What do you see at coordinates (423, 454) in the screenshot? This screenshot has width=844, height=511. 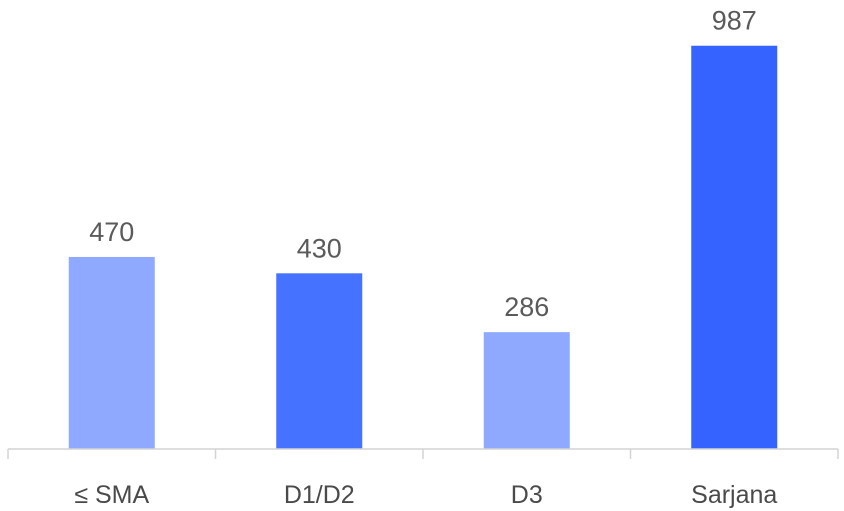 I see `x-axis-ticks` at bounding box center [423, 454].